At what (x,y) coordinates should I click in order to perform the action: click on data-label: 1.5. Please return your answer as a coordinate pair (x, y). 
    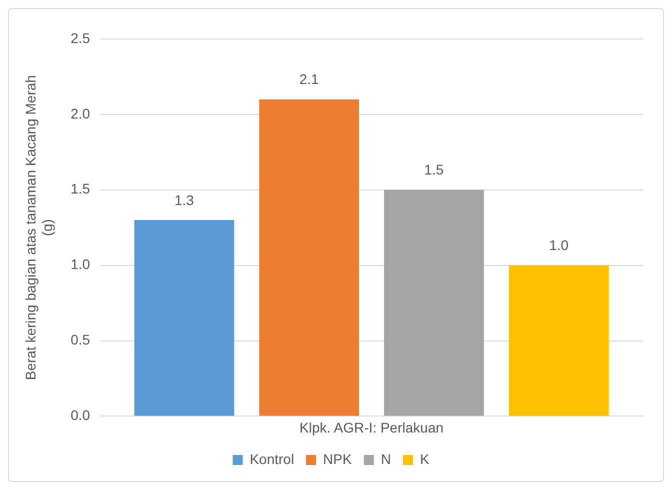
    Looking at the image, I should click on (434, 170).